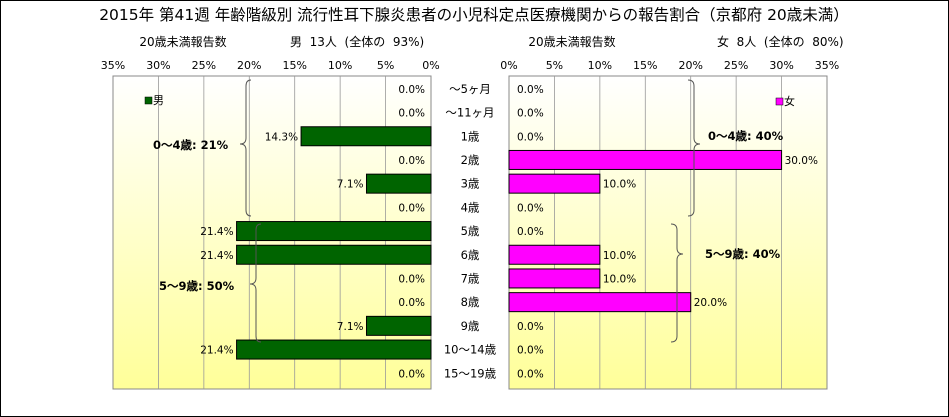  What do you see at coordinates (508, 65) in the screenshot?
I see `female-x-tick-label: 0%` at bounding box center [508, 65].